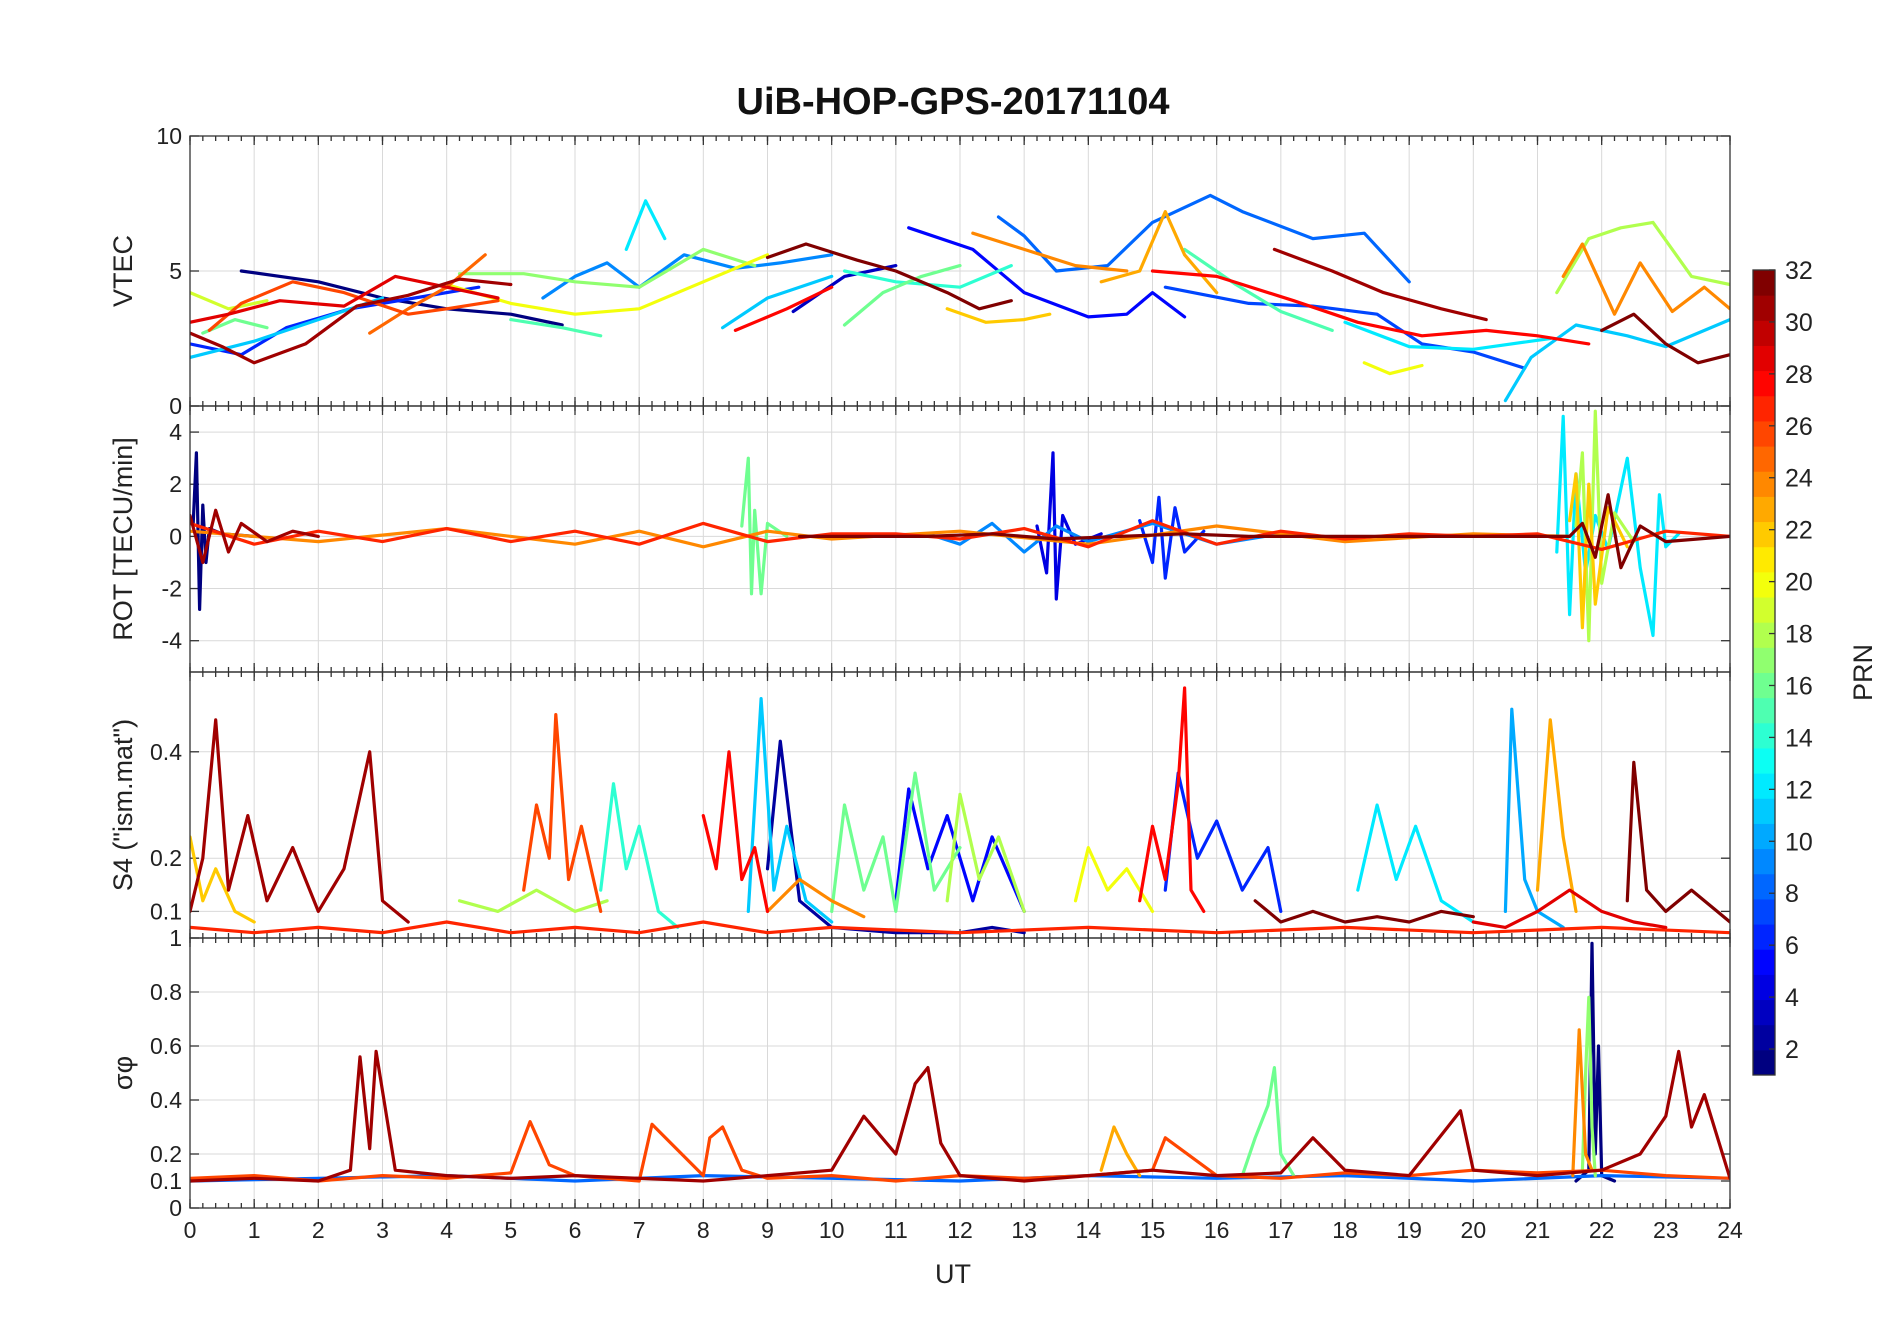  Describe the element at coordinates (1863, 672) in the screenshot. I see `colorbar-label: PRN` at that location.